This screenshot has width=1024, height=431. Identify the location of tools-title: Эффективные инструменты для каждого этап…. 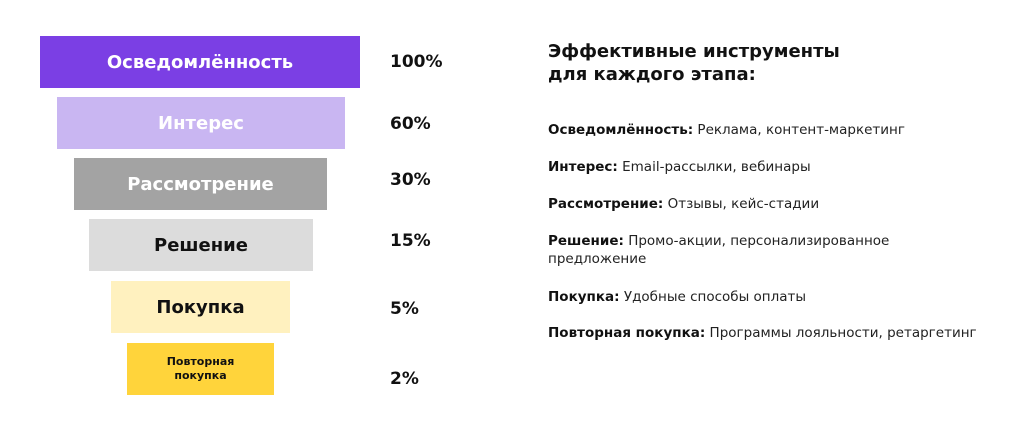
(768, 63).